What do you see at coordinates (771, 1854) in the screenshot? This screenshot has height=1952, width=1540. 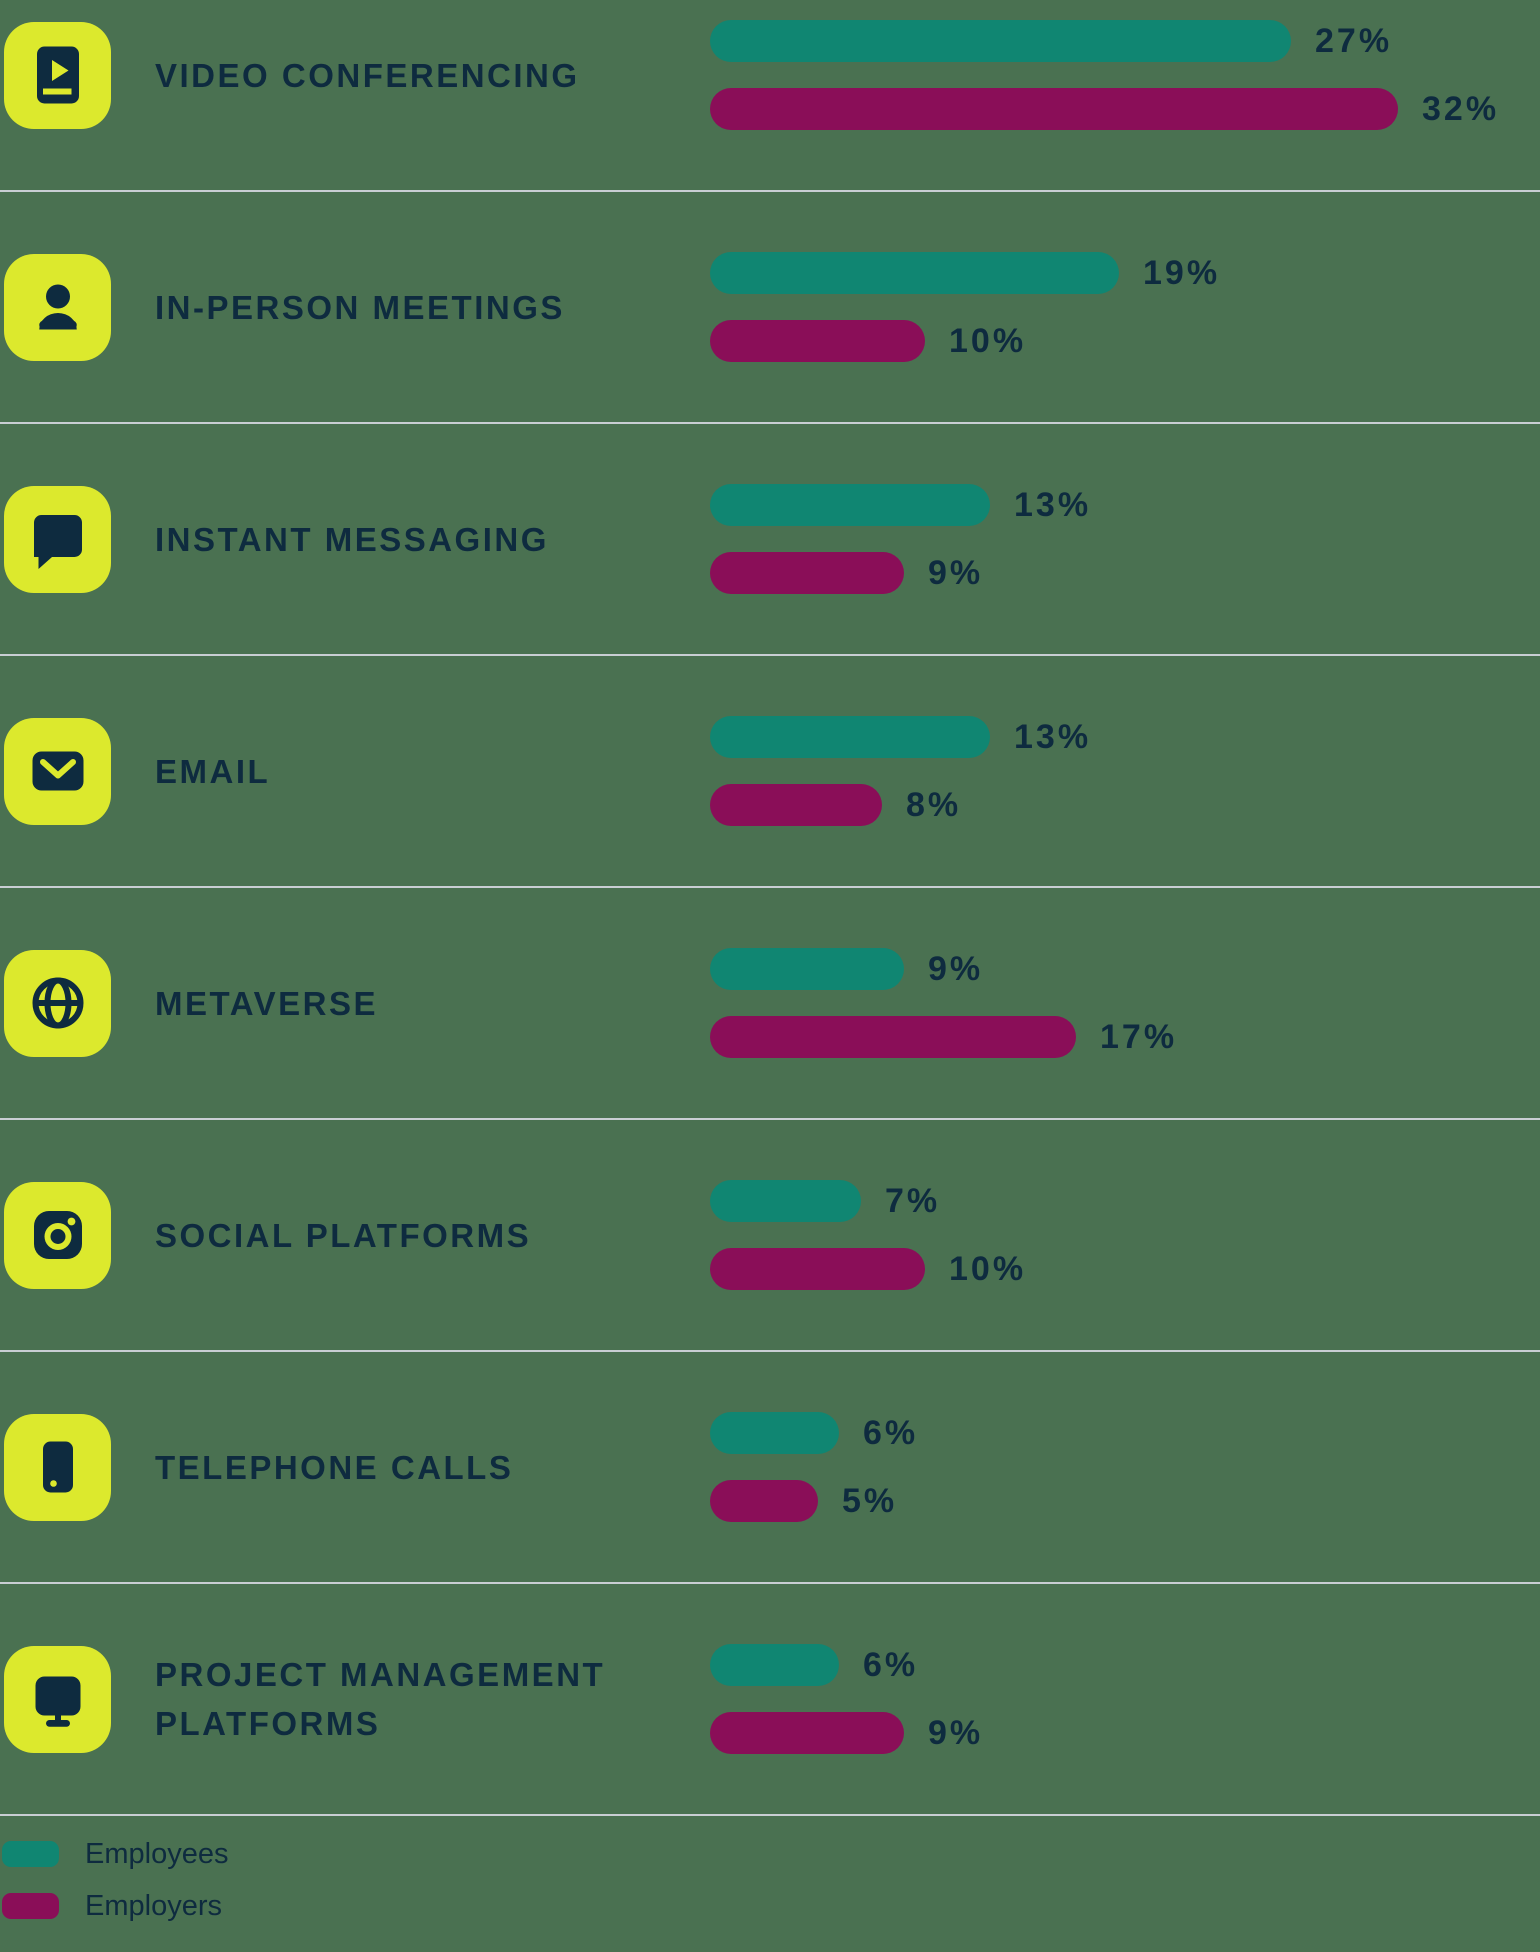 I see `legend-item-employees: Employees` at bounding box center [771, 1854].